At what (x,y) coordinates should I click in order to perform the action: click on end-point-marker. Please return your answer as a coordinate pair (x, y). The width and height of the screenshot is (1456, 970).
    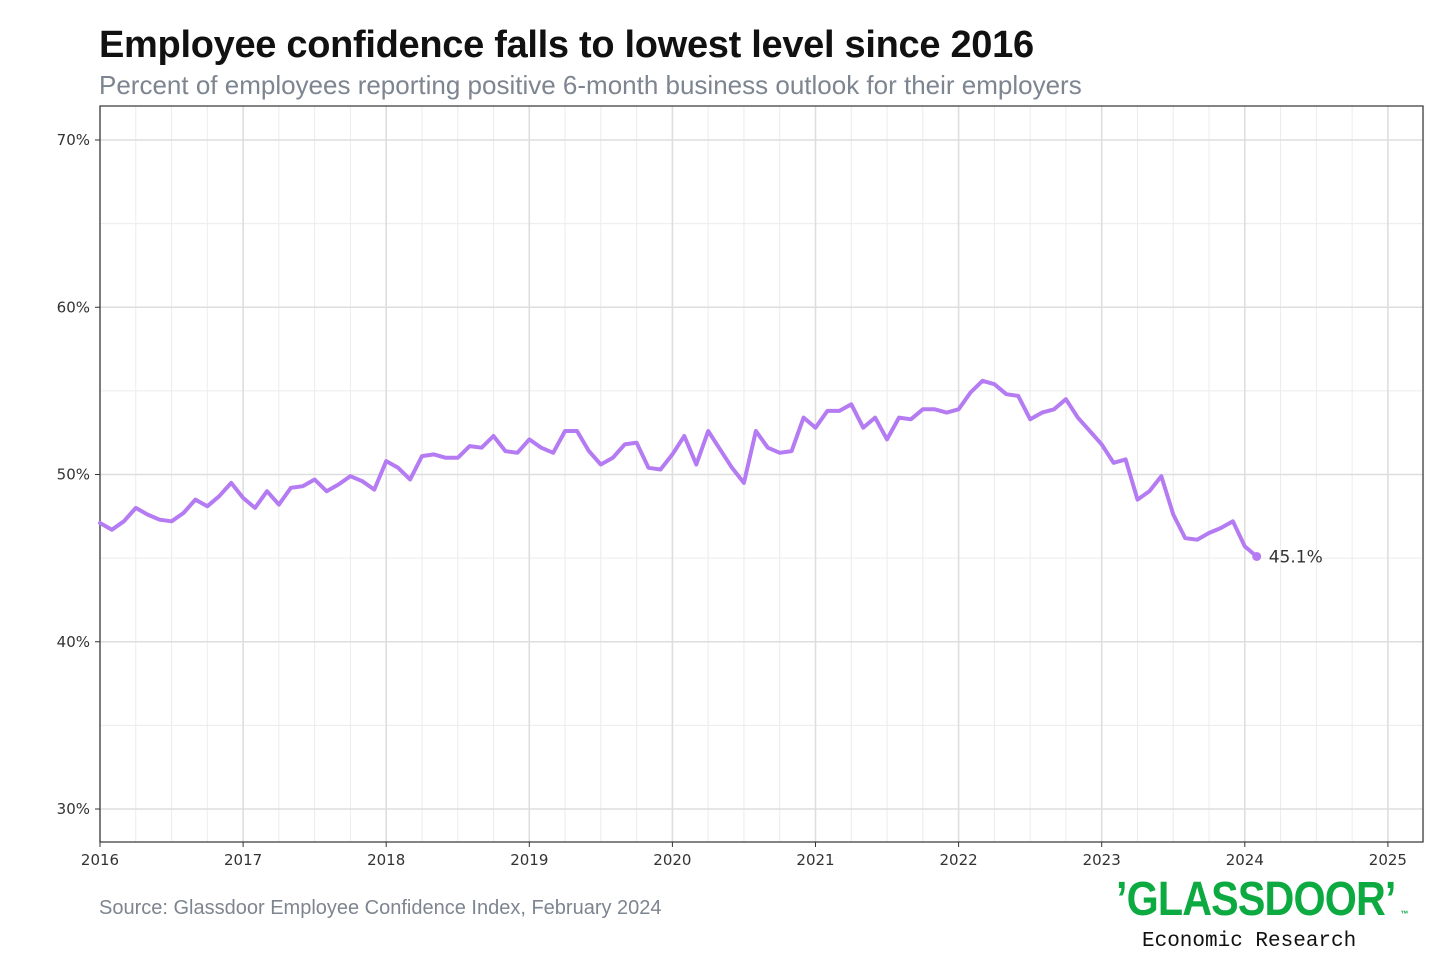
    Looking at the image, I should click on (1257, 556).